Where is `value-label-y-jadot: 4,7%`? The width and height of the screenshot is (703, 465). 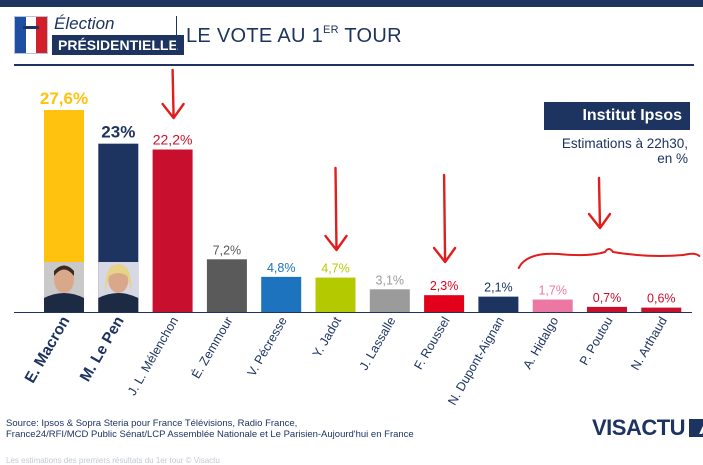
value-label-y-jadot: 4,7% is located at coordinates (335, 269).